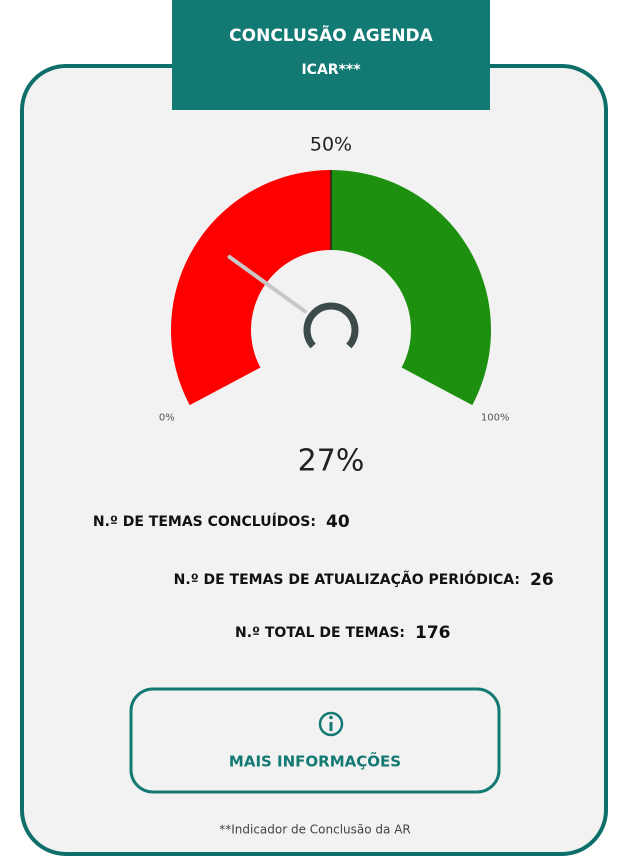  I want to click on footnote: **Indicador de Conclusão da AR, so click(315, 830).